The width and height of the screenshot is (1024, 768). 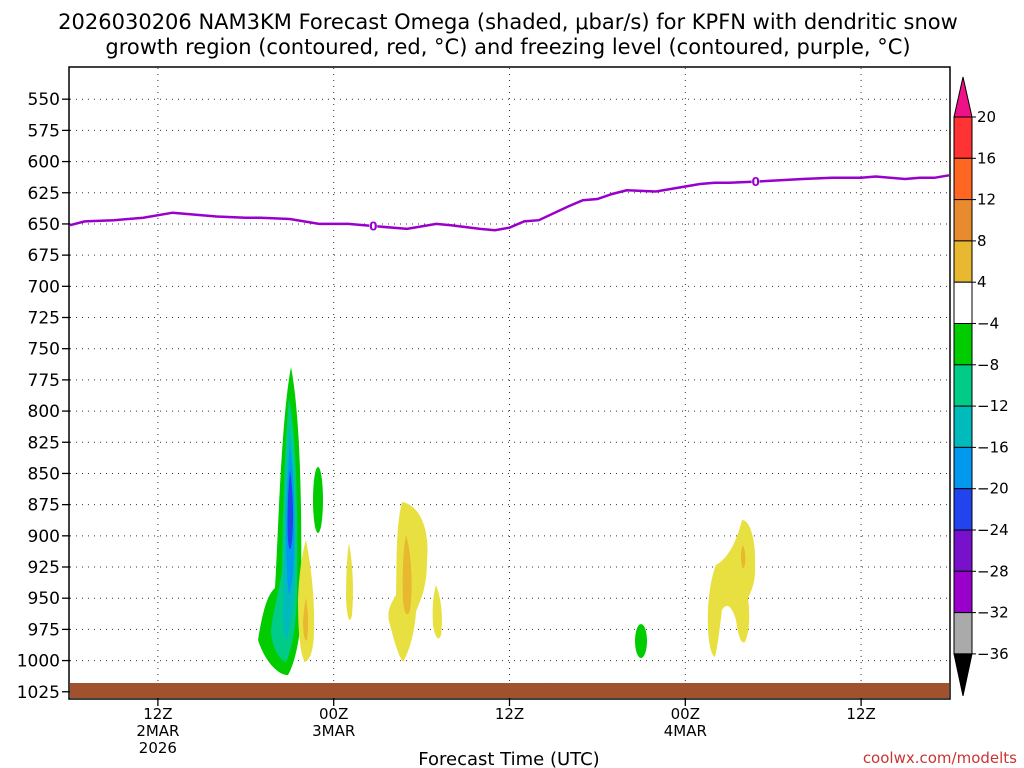 I want to click on omega-band-minus20, so click(x=290, y=509).